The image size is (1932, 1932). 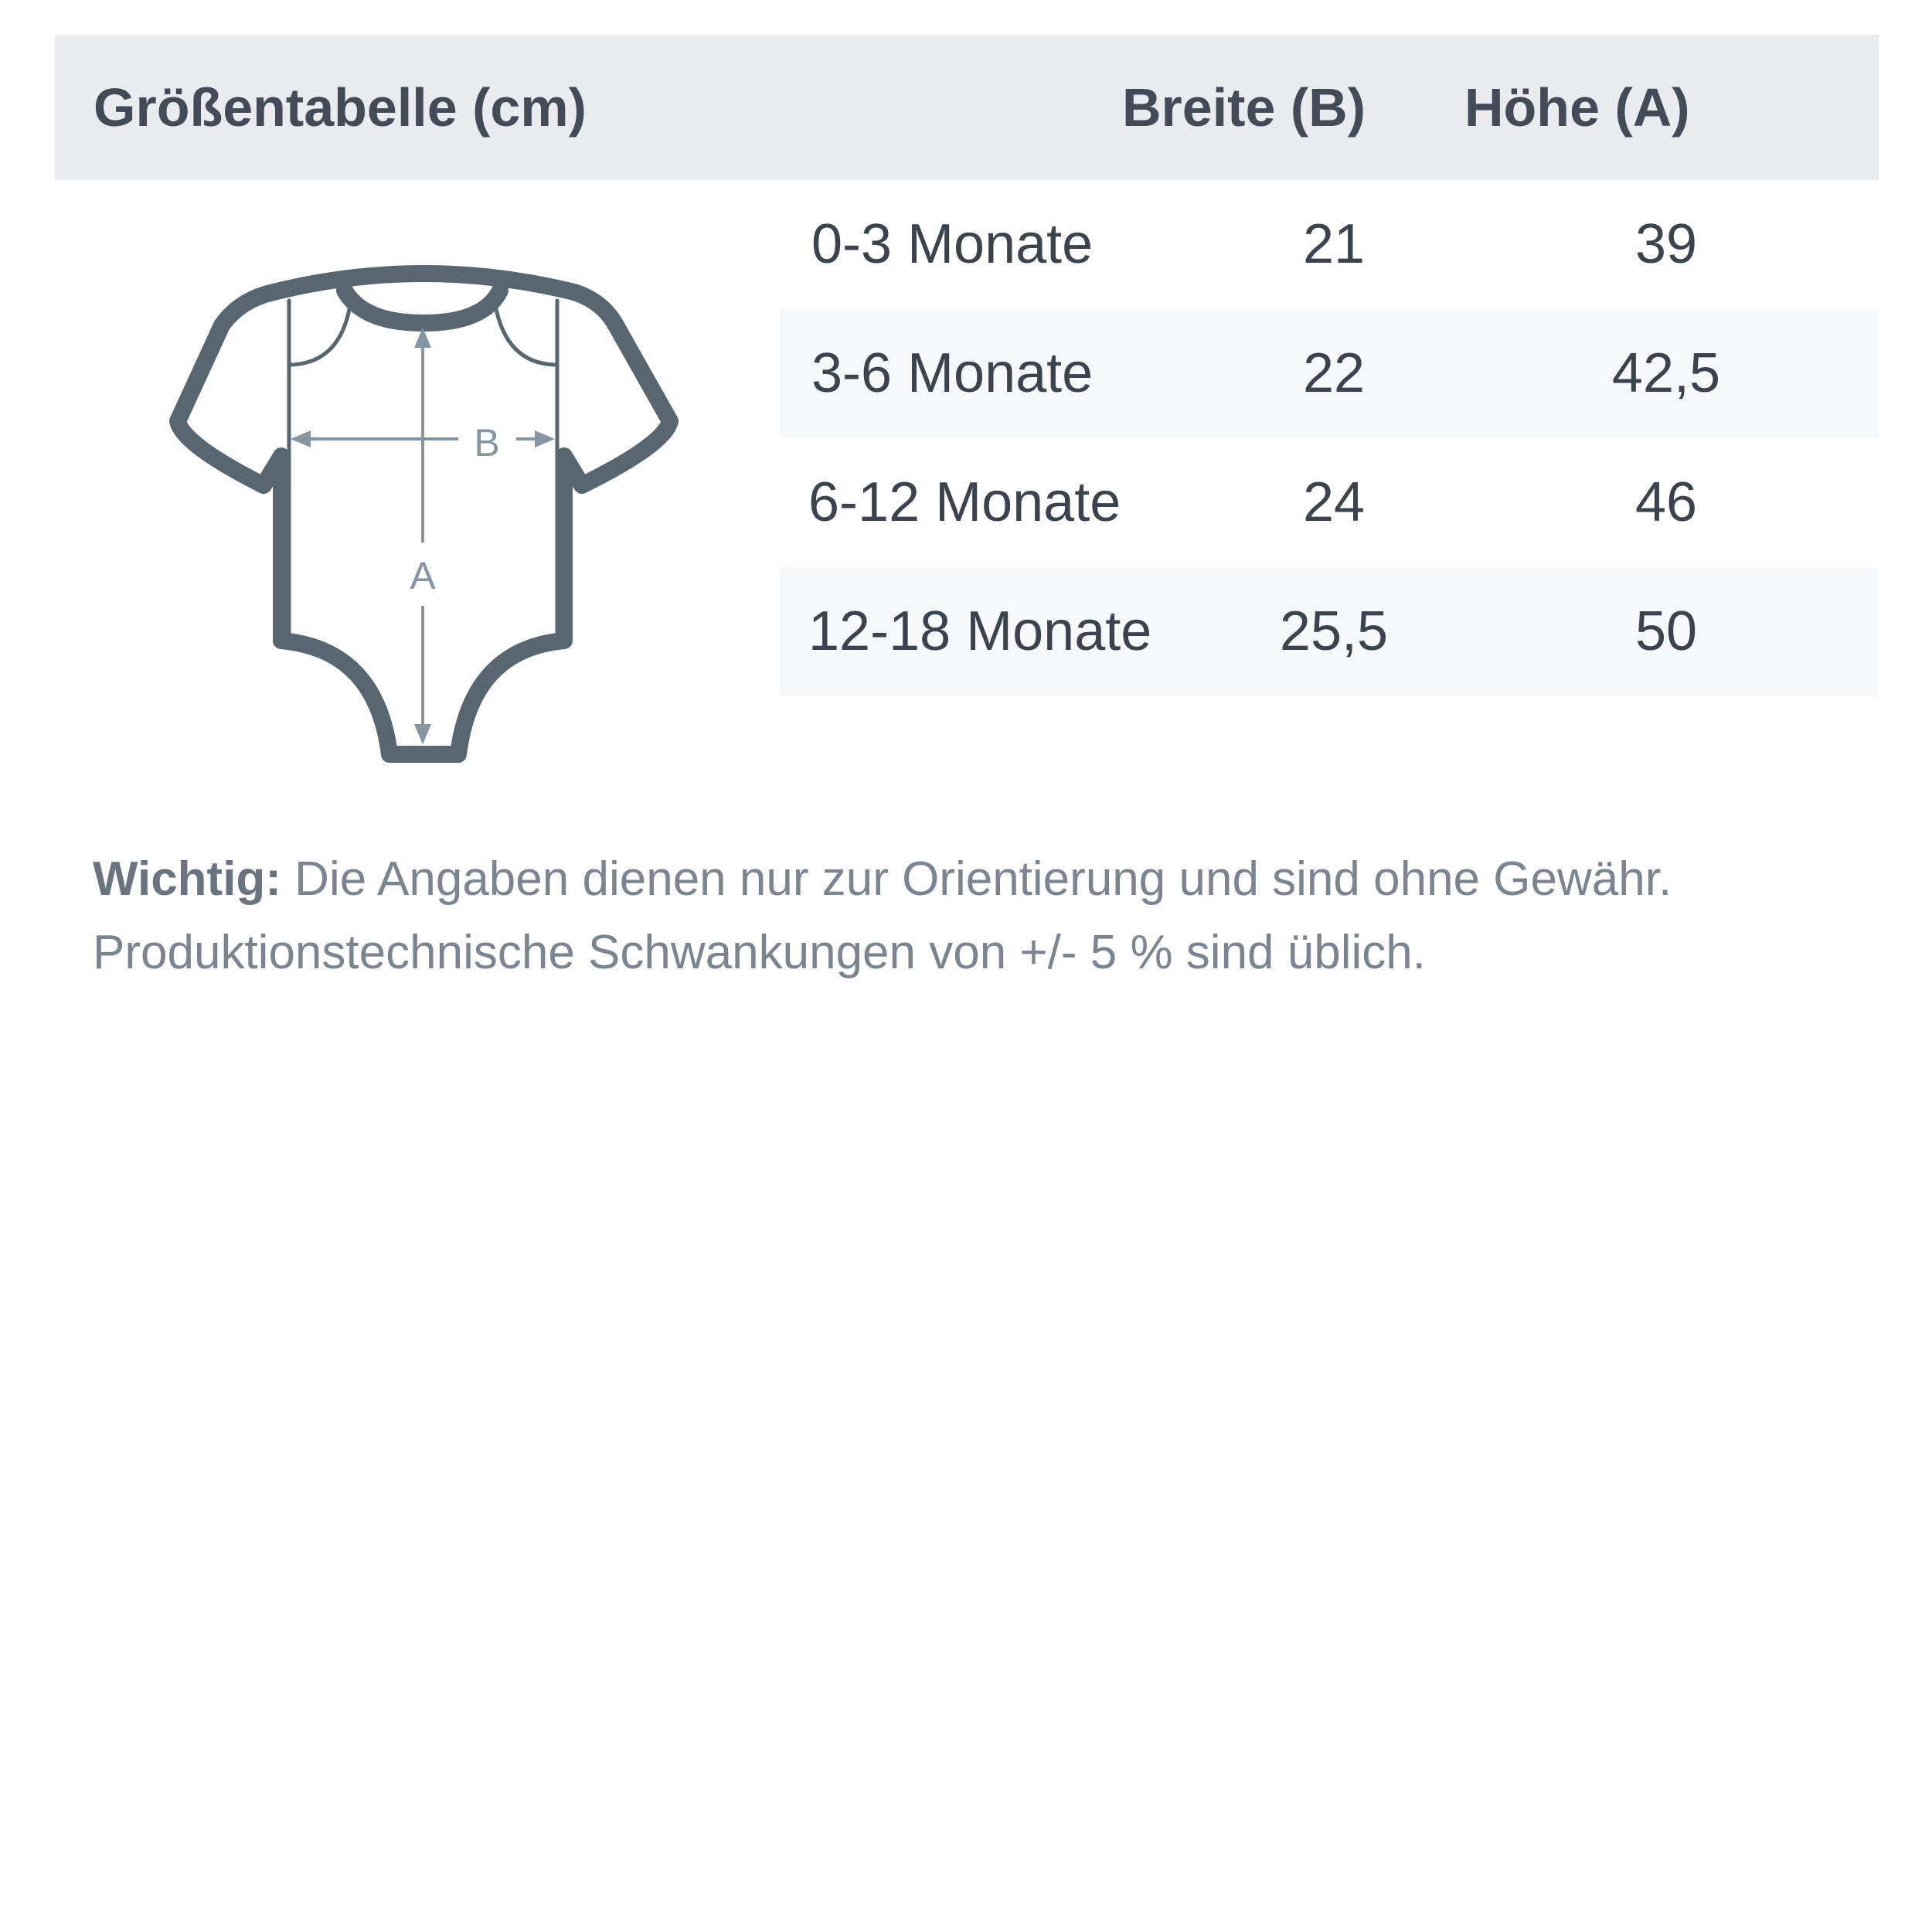 What do you see at coordinates (1666, 373) in the screenshot?
I see `height-cell: 42,5` at bounding box center [1666, 373].